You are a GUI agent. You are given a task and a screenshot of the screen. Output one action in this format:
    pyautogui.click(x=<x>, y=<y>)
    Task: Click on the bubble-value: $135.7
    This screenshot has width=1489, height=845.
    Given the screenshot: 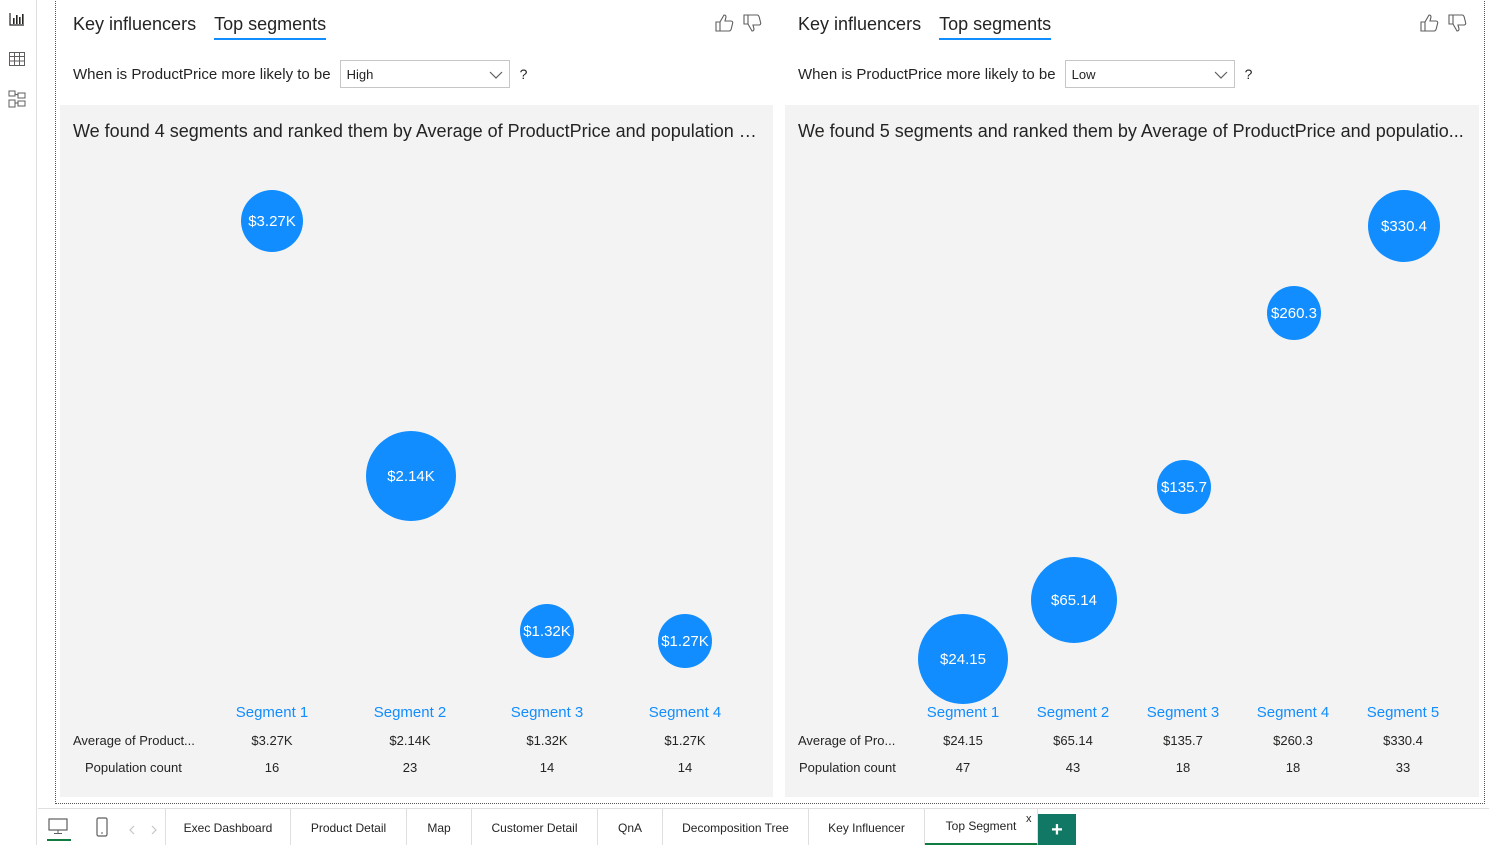 What is the action you would take?
    pyautogui.click(x=1184, y=487)
    